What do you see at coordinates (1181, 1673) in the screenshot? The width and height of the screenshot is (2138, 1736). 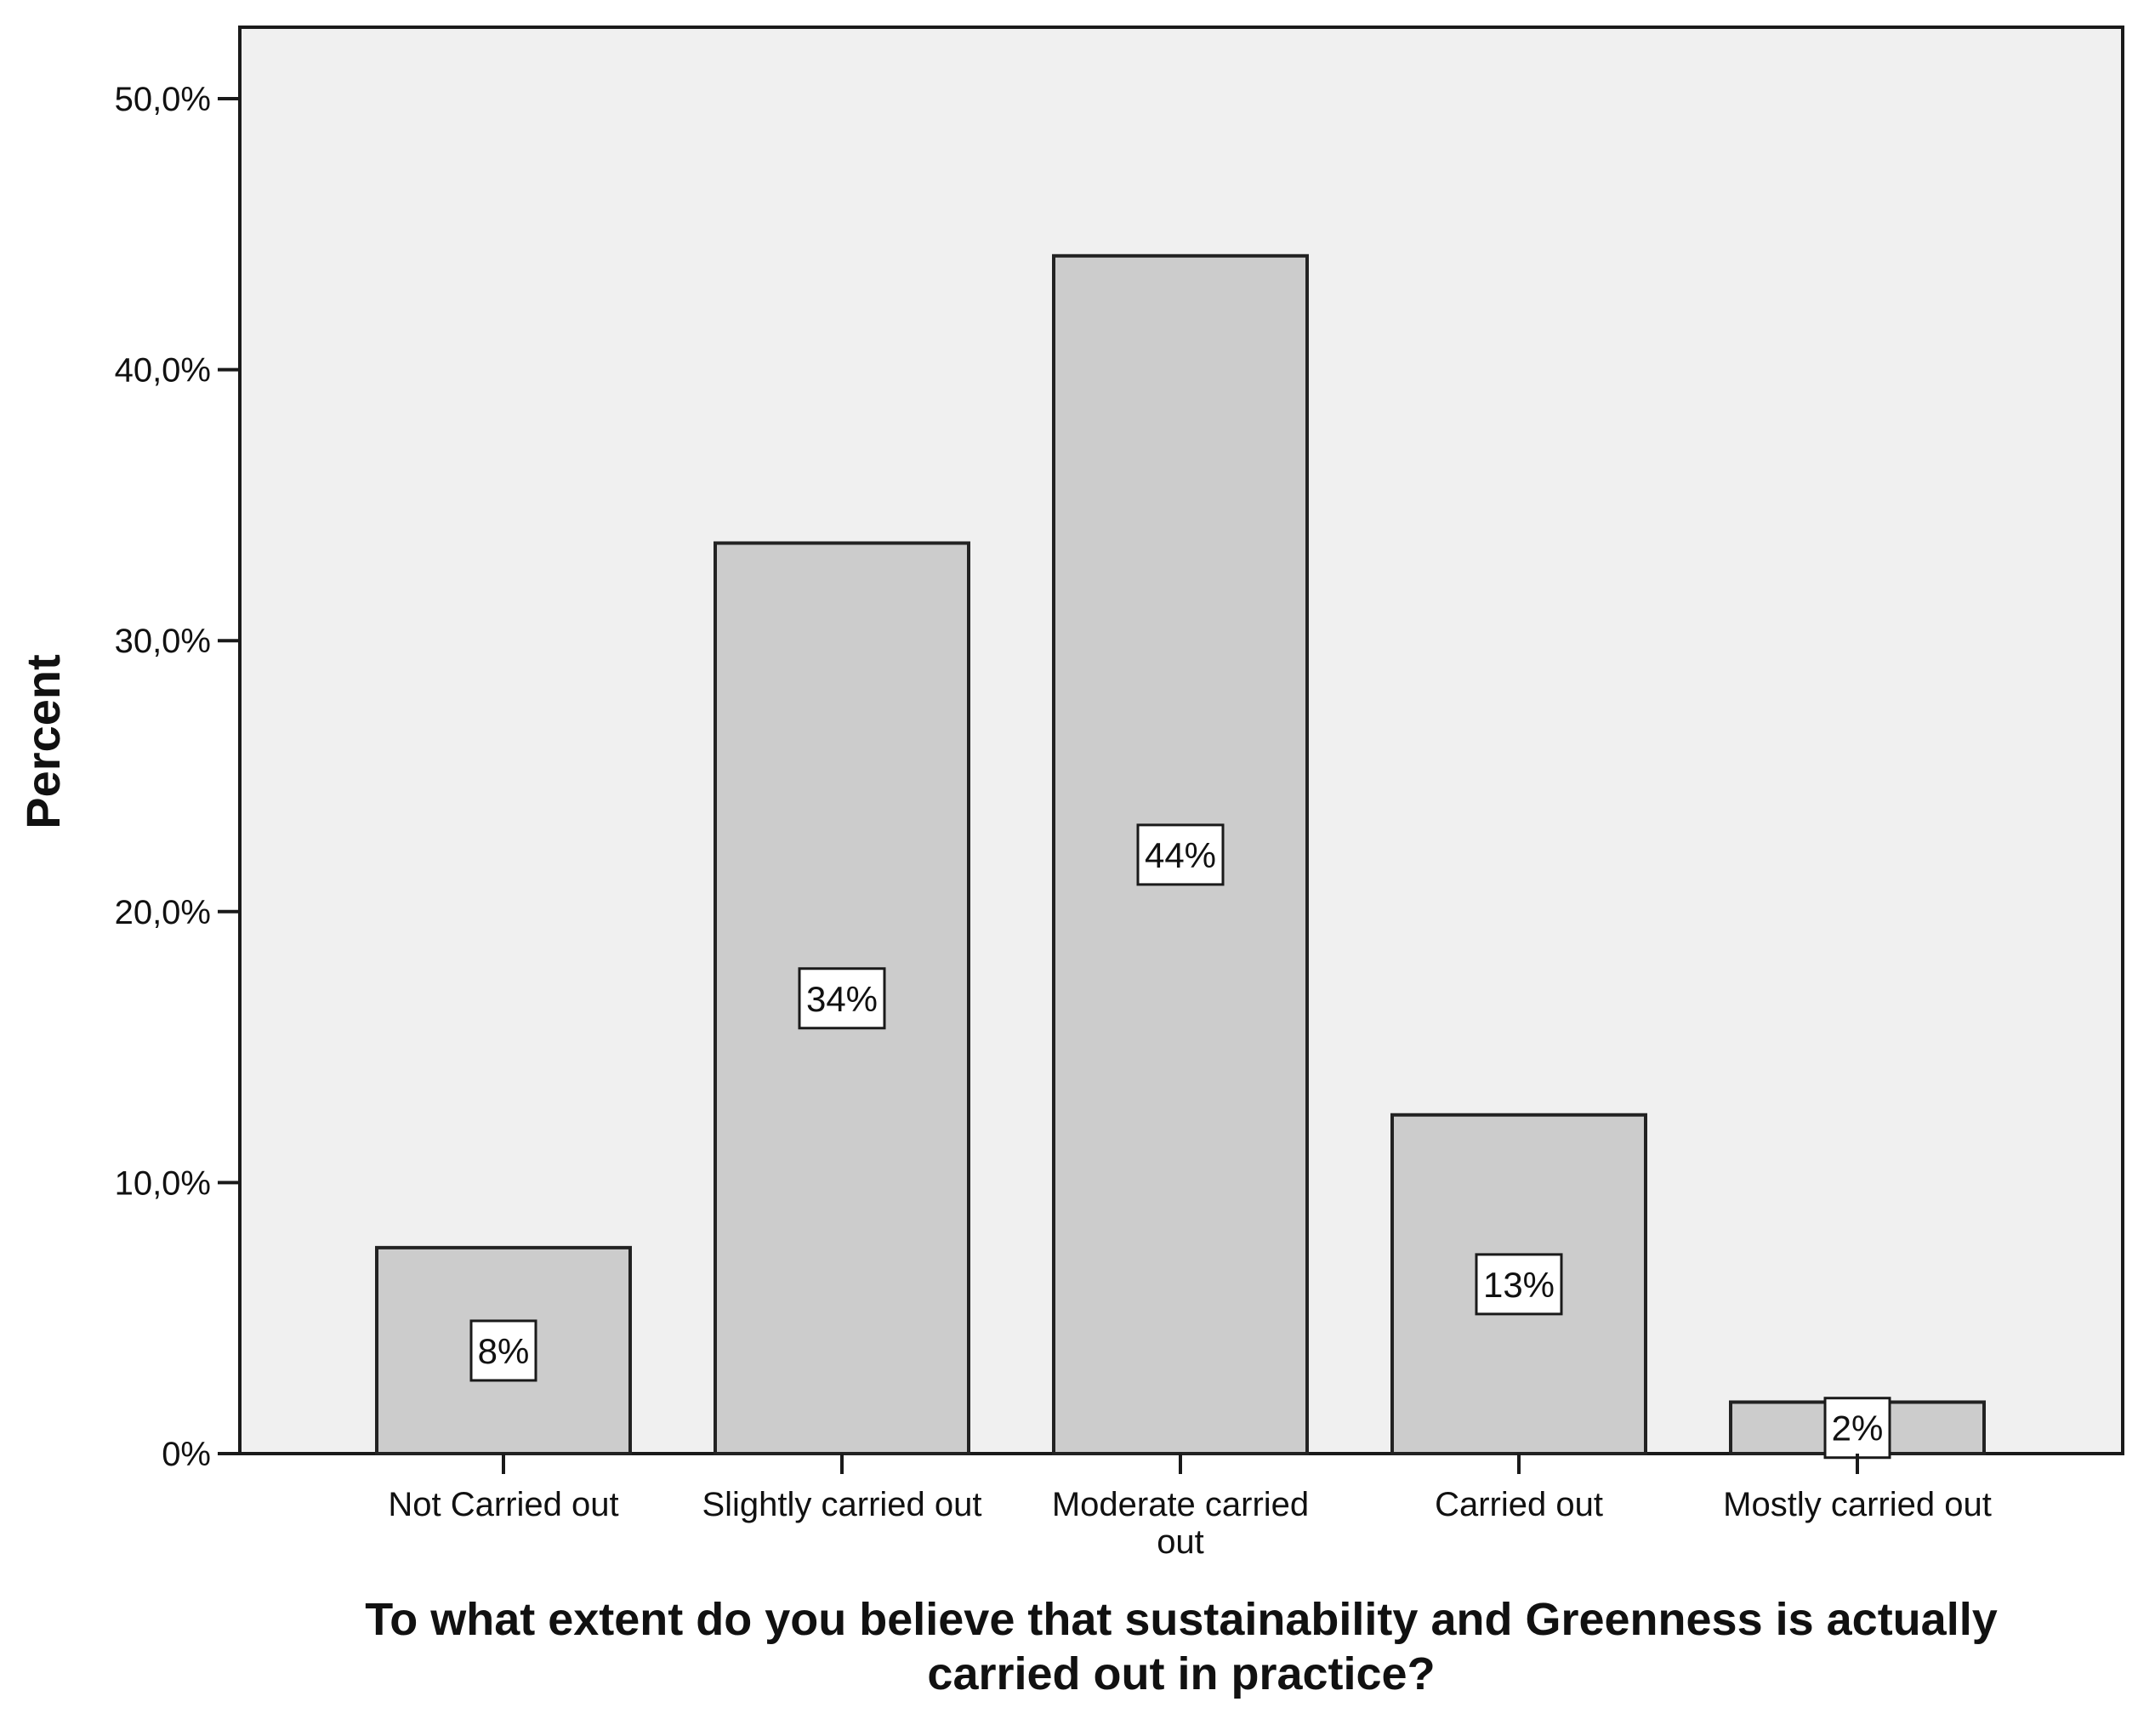 I see `x-axis-title-cont: carried out in practice?` at bounding box center [1181, 1673].